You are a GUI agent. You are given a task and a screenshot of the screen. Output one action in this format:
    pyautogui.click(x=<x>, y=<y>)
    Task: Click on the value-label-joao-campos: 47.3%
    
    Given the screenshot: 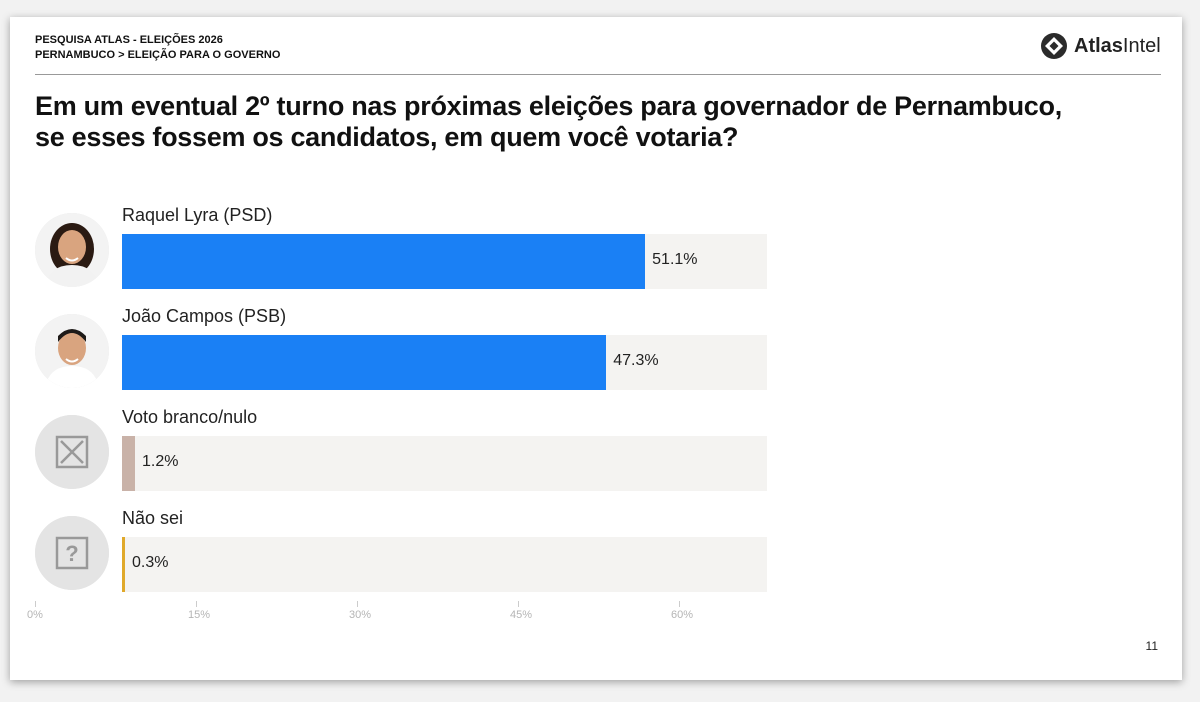 What is the action you would take?
    pyautogui.click(x=636, y=360)
    